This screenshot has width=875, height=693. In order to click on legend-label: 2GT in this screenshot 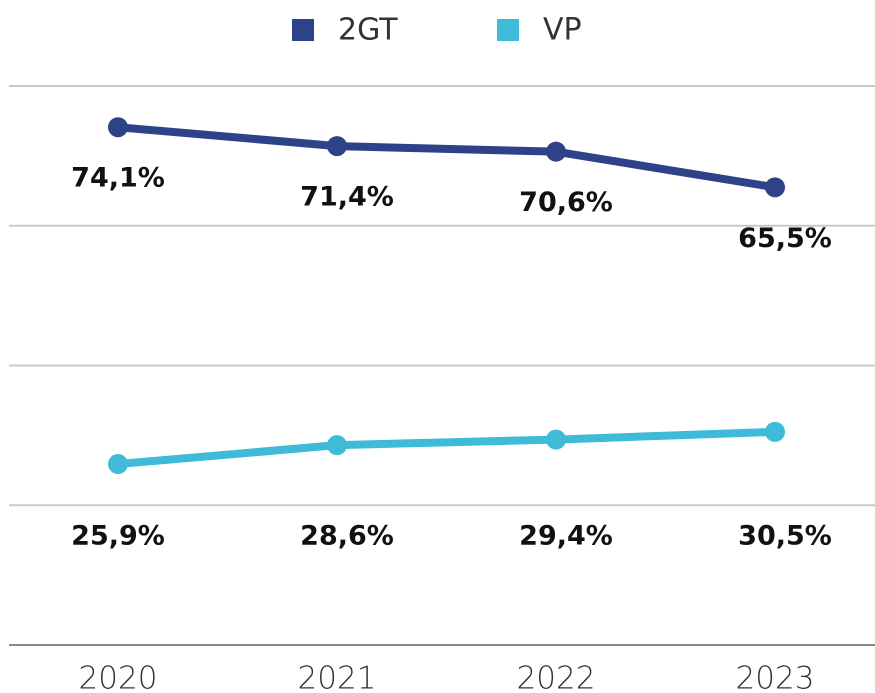, I will do `click(368, 30)`.